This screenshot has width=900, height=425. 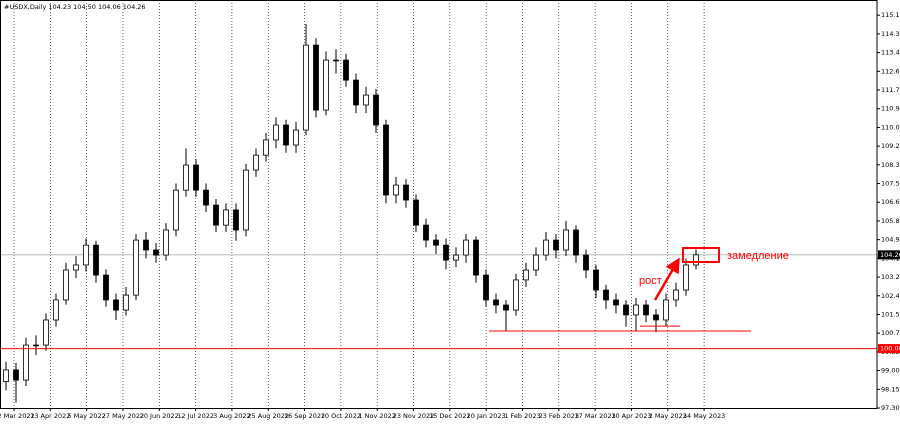 What do you see at coordinates (890, 15) in the screenshot?
I see `y-tick-label: 115.15` at bounding box center [890, 15].